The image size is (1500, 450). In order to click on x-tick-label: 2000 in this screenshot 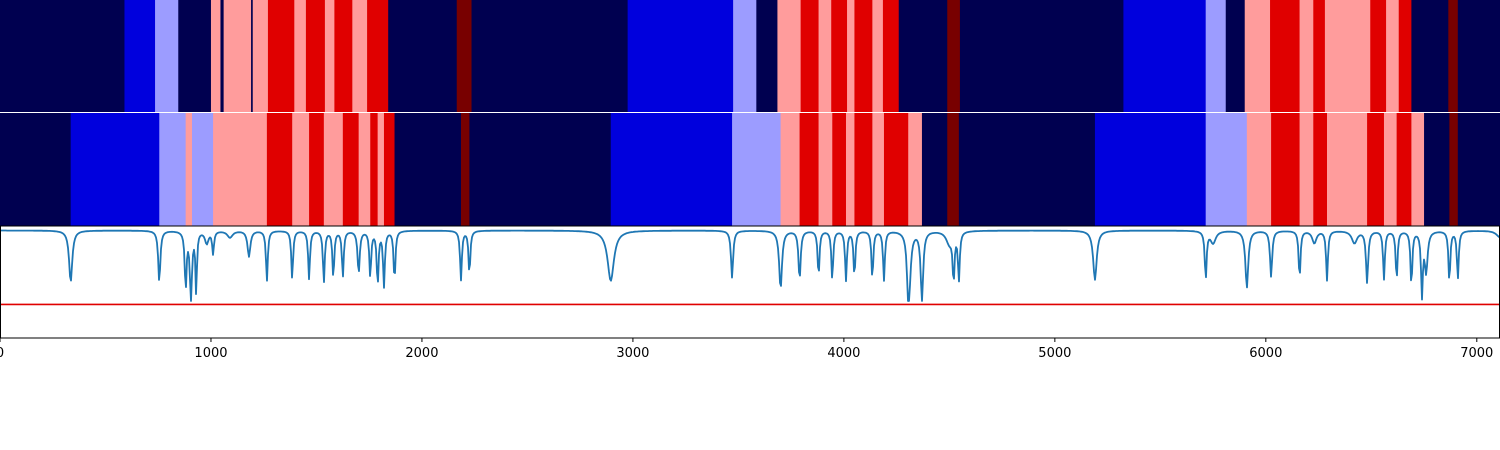, I will do `click(421, 353)`.